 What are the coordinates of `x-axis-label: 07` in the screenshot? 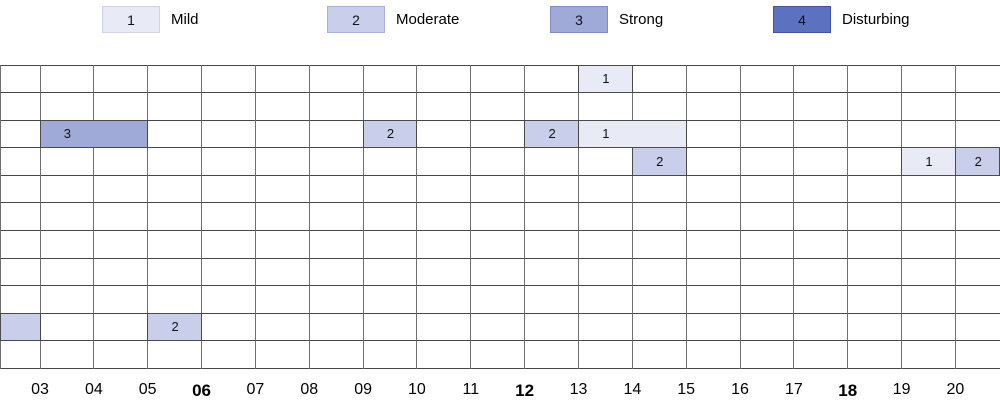 It's located at (255, 389).